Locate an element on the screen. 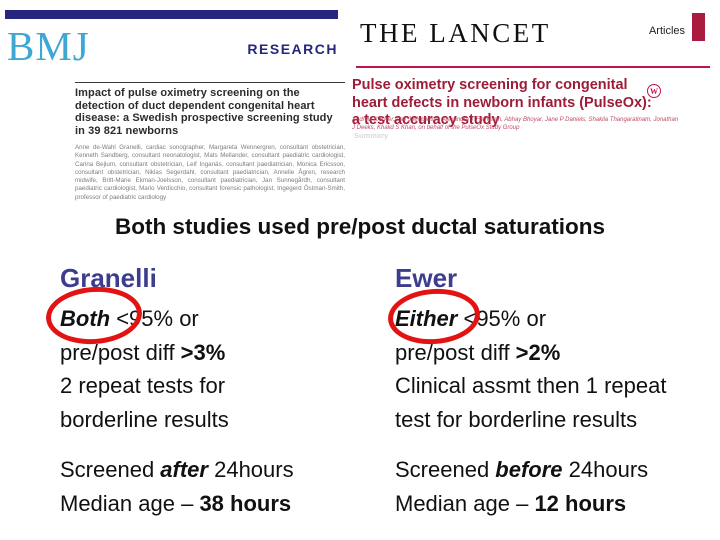  granelli-diff-threshold: >3% is located at coordinates (203, 352).